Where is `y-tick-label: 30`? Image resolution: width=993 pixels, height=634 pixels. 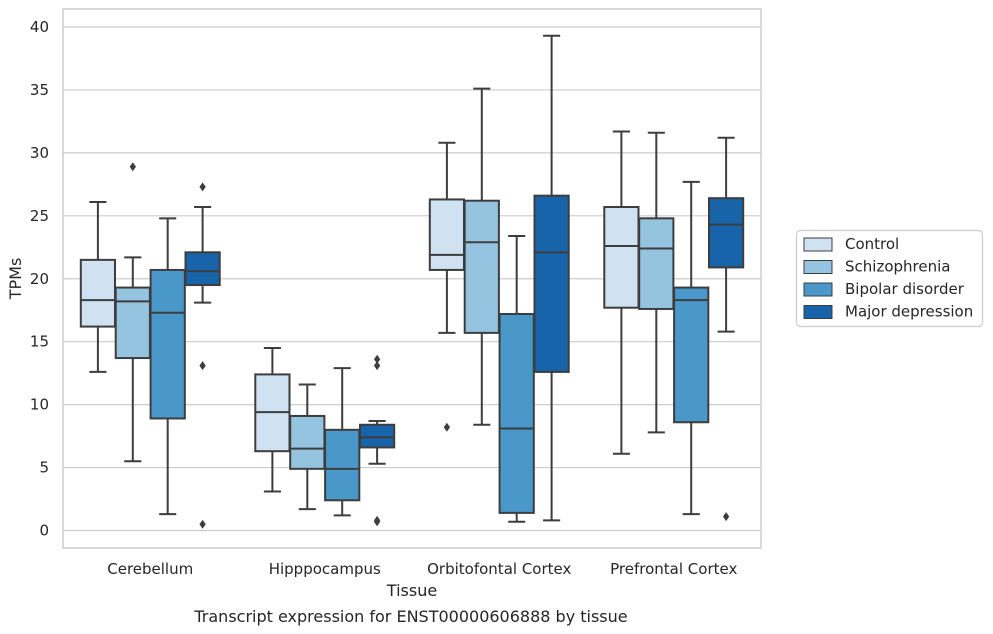 y-tick-label: 30 is located at coordinates (39, 153).